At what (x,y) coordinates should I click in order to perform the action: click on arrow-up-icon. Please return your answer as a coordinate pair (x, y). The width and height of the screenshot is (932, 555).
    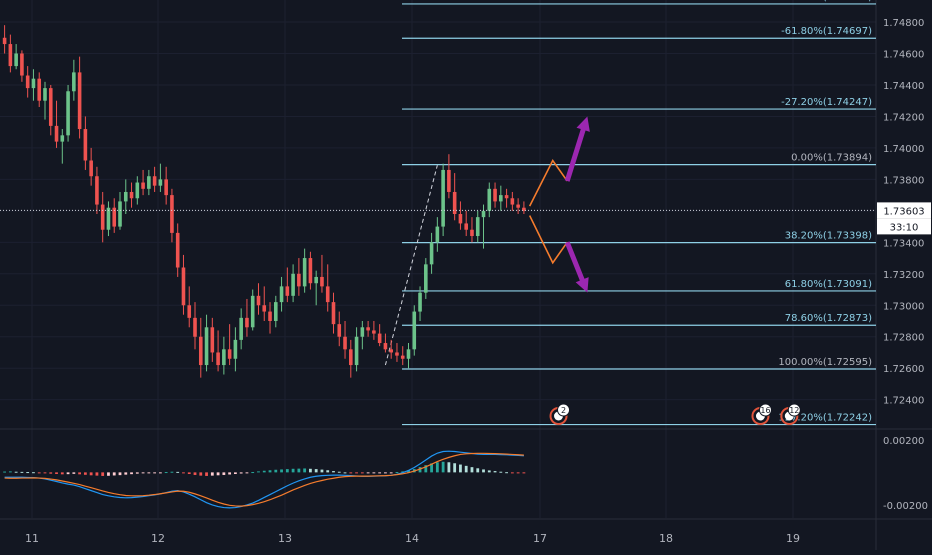
    Looking at the image, I should click on (577, 149).